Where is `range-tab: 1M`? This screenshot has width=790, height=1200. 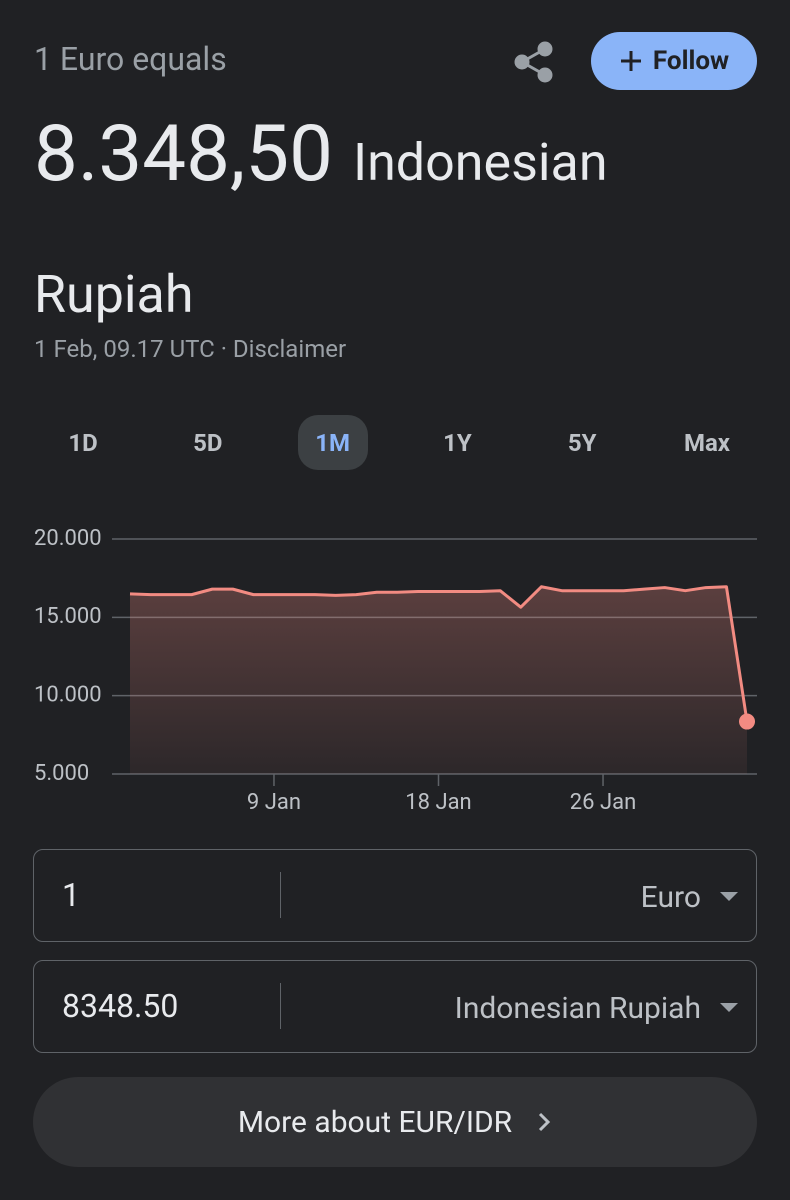
range-tab: 1M is located at coordinates (332, 442).